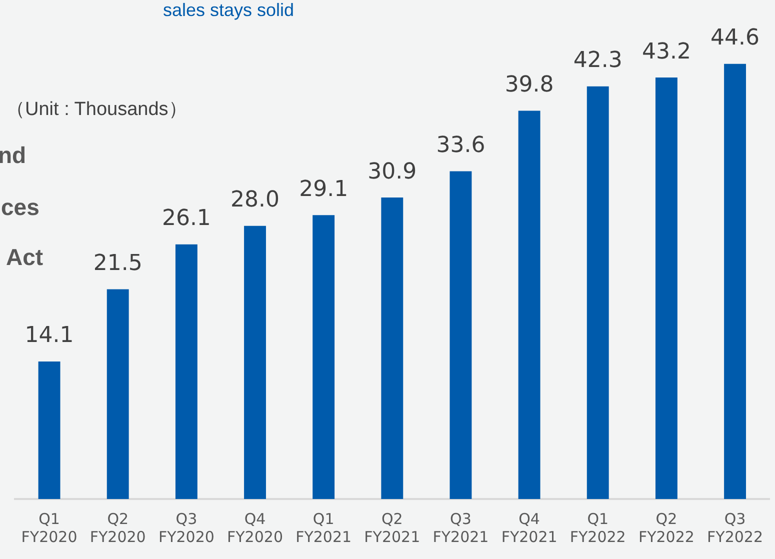  I want to click on data-label: 28.0, so click(255, 200).